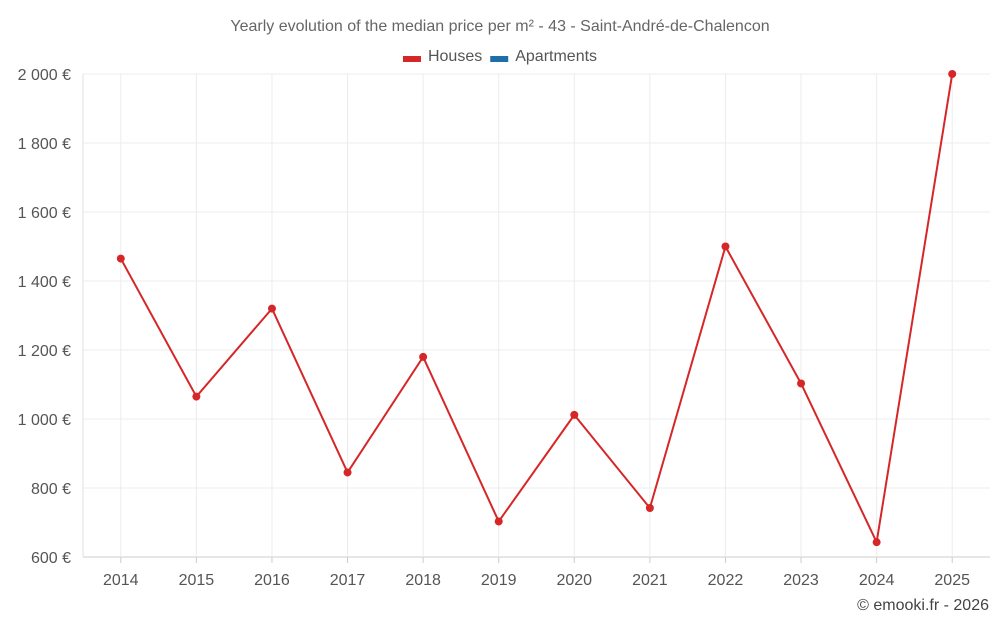 Image resolution: width=1000 pixels, height=625 pixels. Describe the element at coordinates (120, 258) in the screenshot. I see `data-point-2014` at that location.